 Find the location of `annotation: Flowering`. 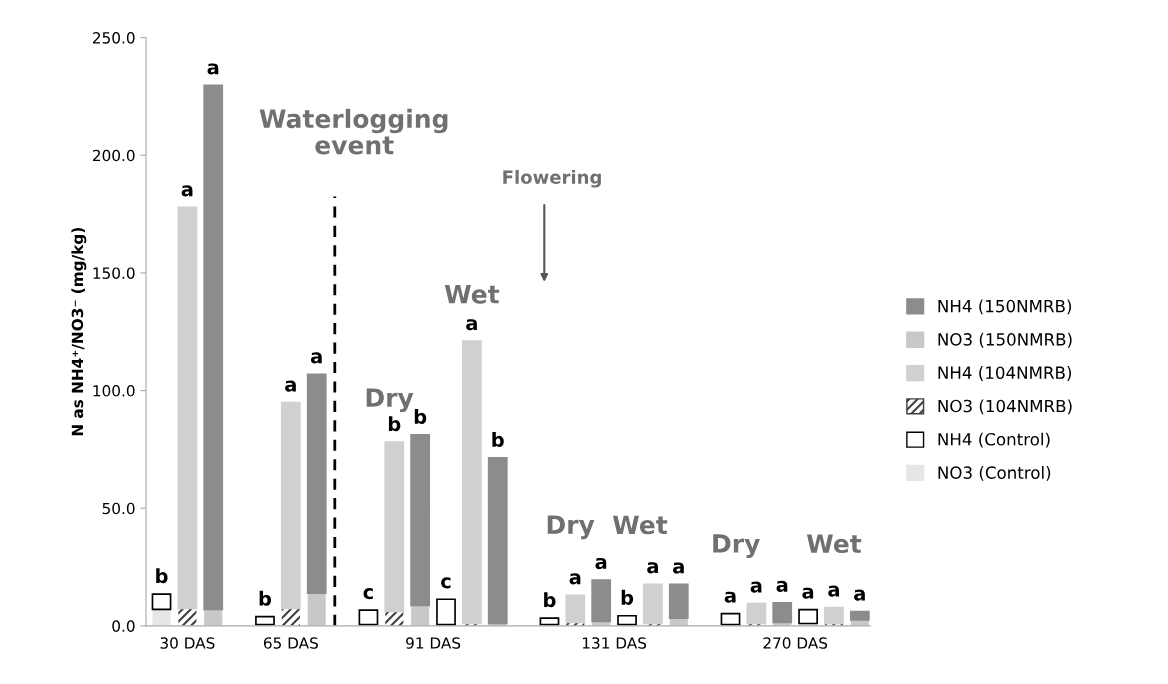

annotation: Flowering is located at coordinates (552, 178).